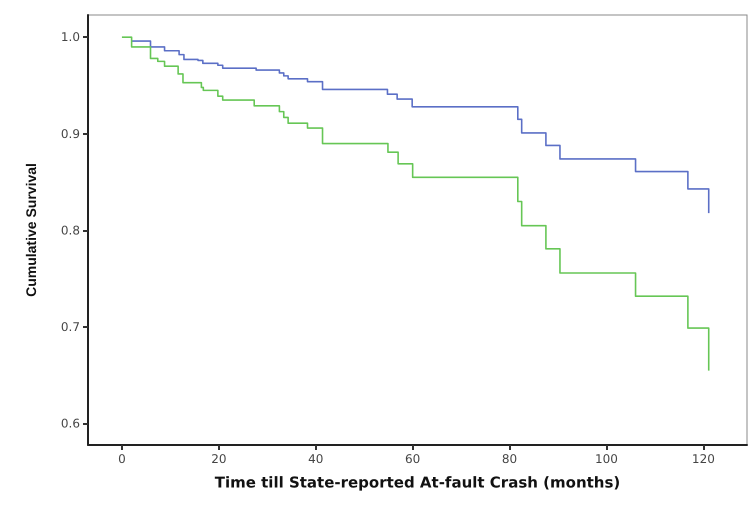  Describe the element at coordinates (70, 327) in the screenshot. I see `y-tick-label: 0.7` at that location.